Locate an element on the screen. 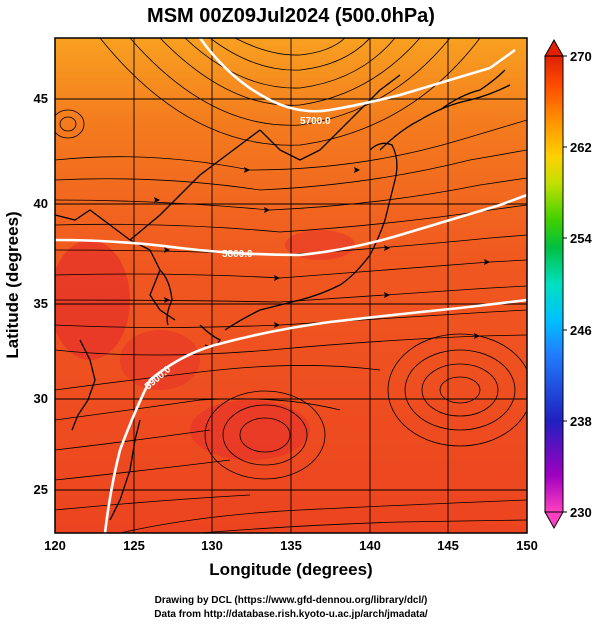 The width and height of the screenshot is (599, 625). map-title: MSM 00Z09Jul2024 (500.0hPa) is located at coordinates (291, 16).